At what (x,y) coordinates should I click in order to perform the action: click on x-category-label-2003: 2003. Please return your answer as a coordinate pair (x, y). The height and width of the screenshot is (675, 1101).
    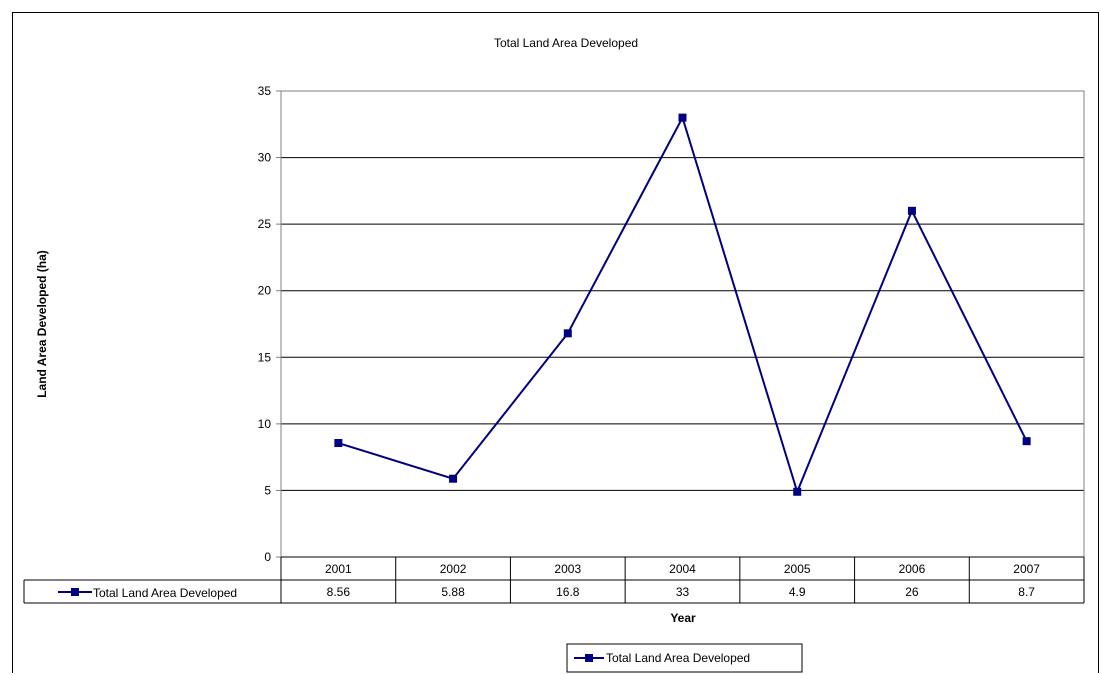
    Looking at the image, I should click on (567, 569).